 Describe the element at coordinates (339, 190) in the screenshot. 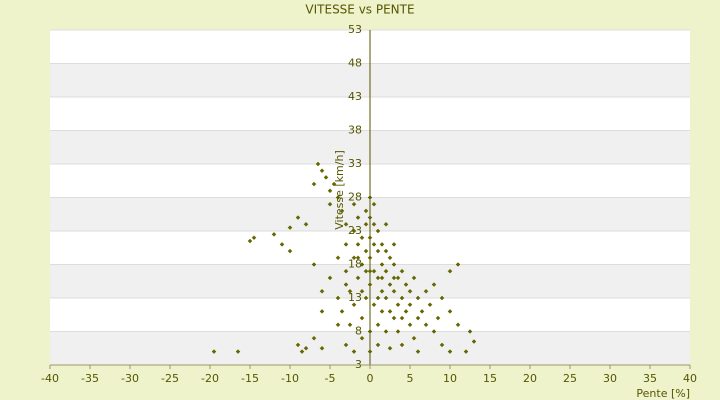

I see `y-axis-label: Vitesse [km/h]` at that location.